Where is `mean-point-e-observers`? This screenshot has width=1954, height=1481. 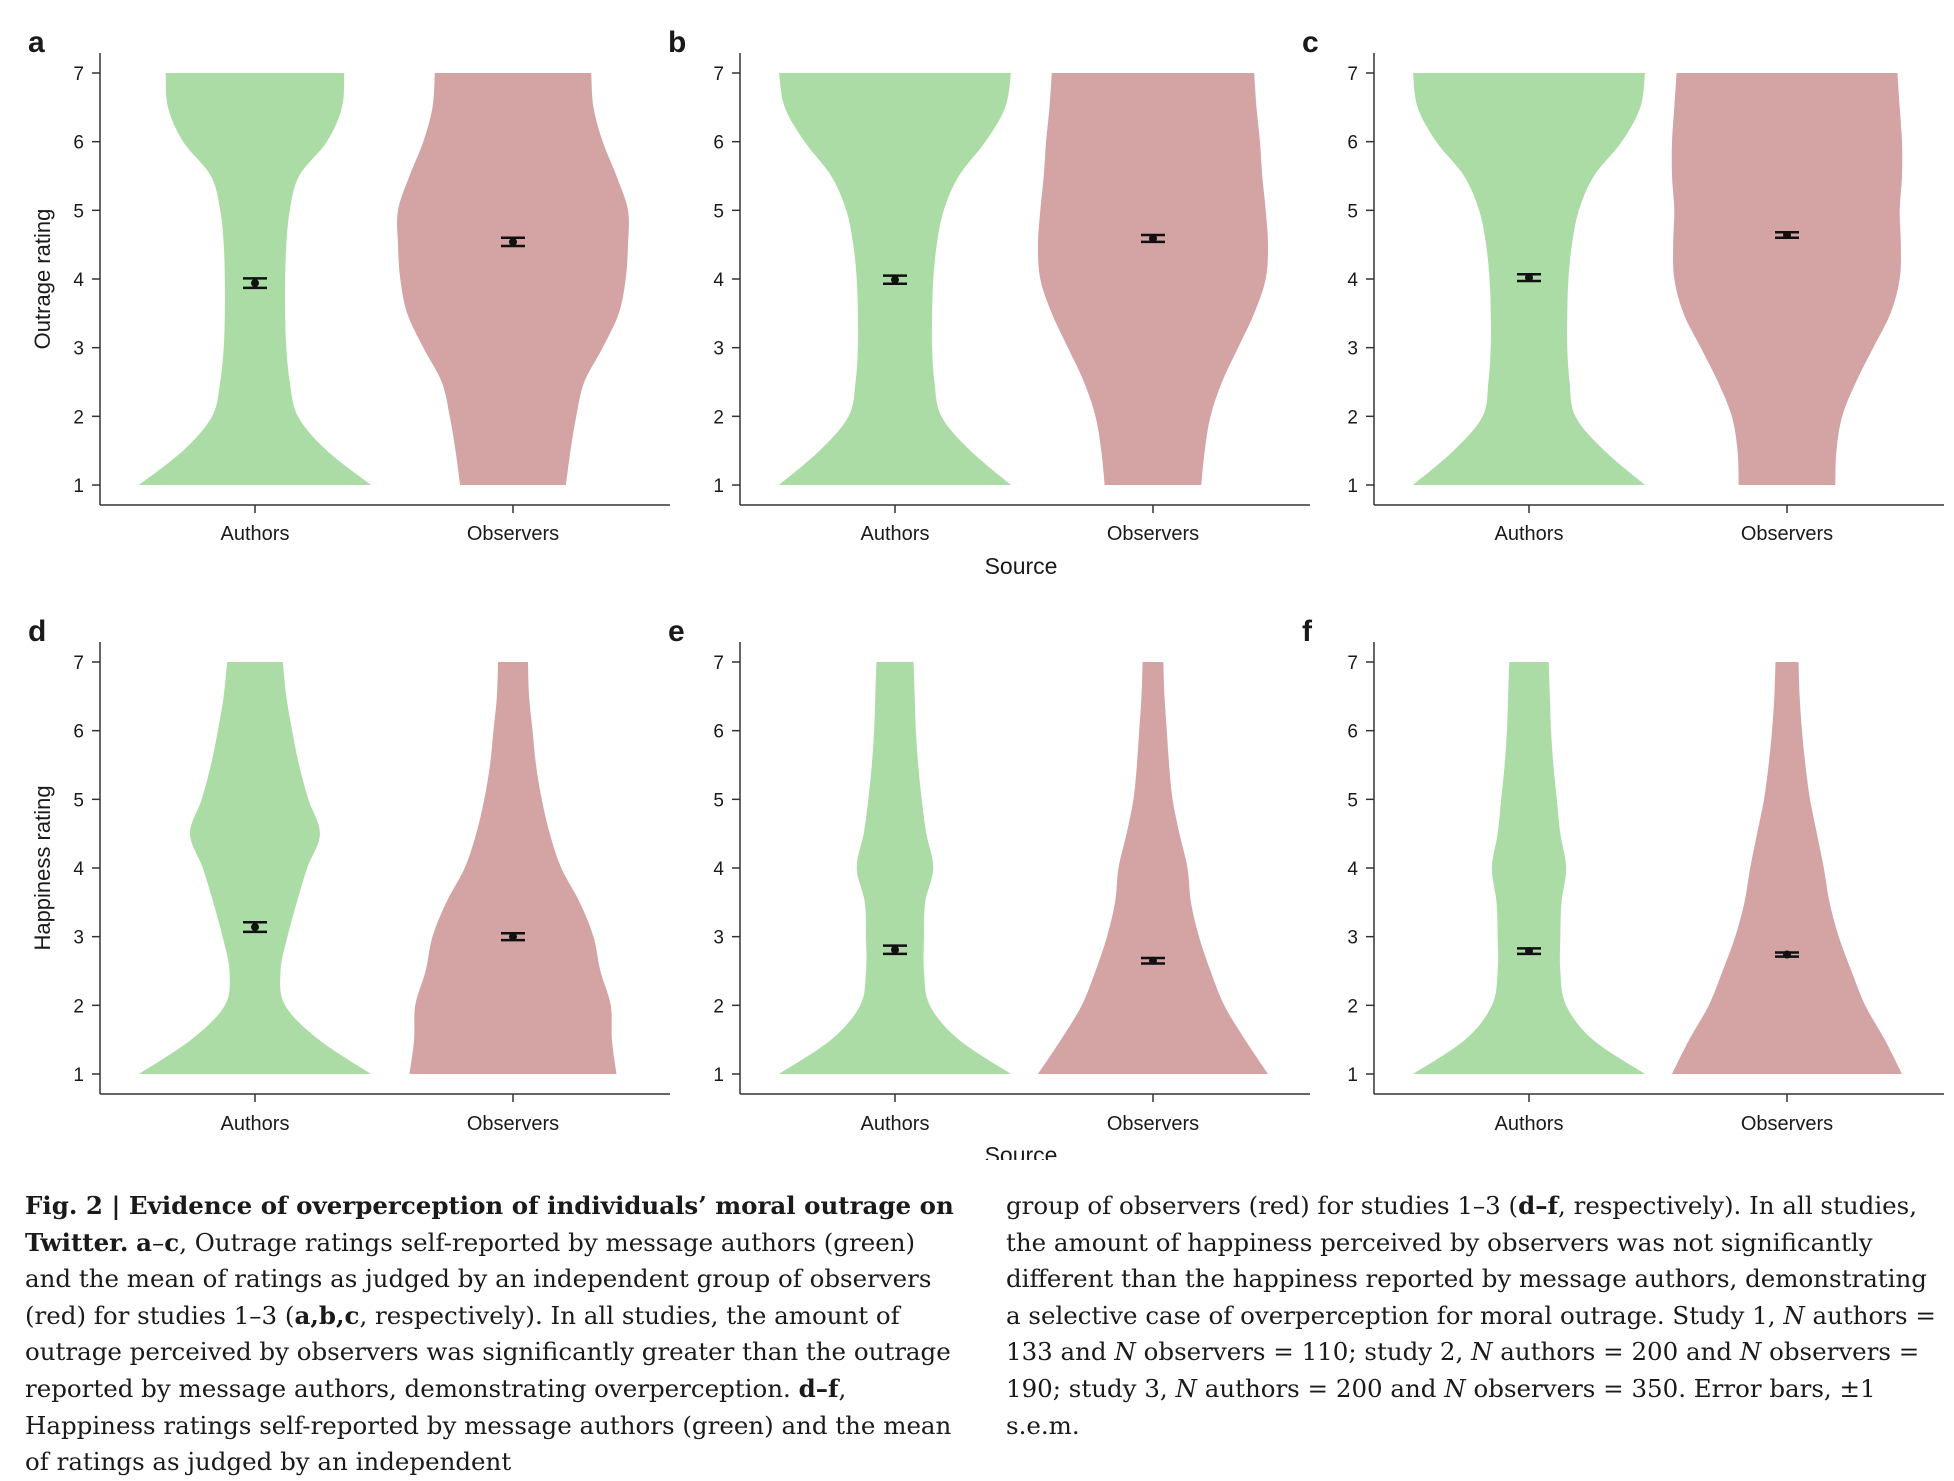 mean-point-e-observers is located at coordinates (1153, 960).